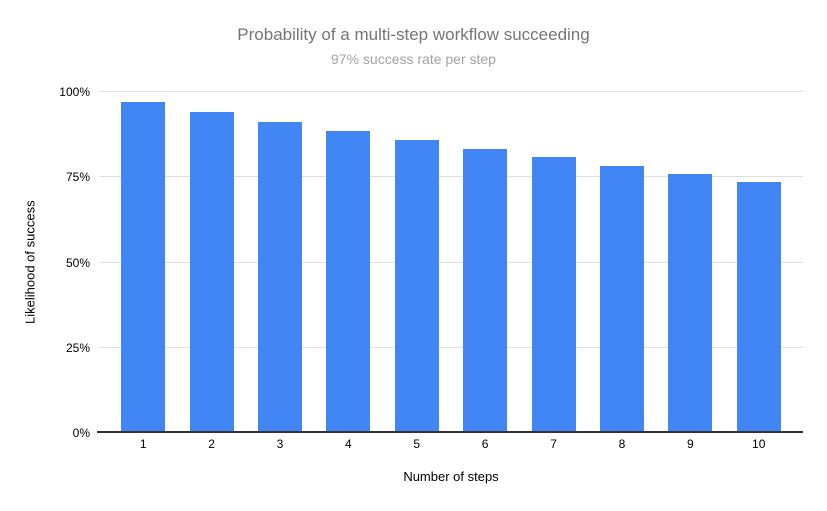 This screenshot has width=827, height=511. What do you see at coordinates (451, 347) in the screenshot?
I see `gridline-25%` at bounding box center [451, 347].